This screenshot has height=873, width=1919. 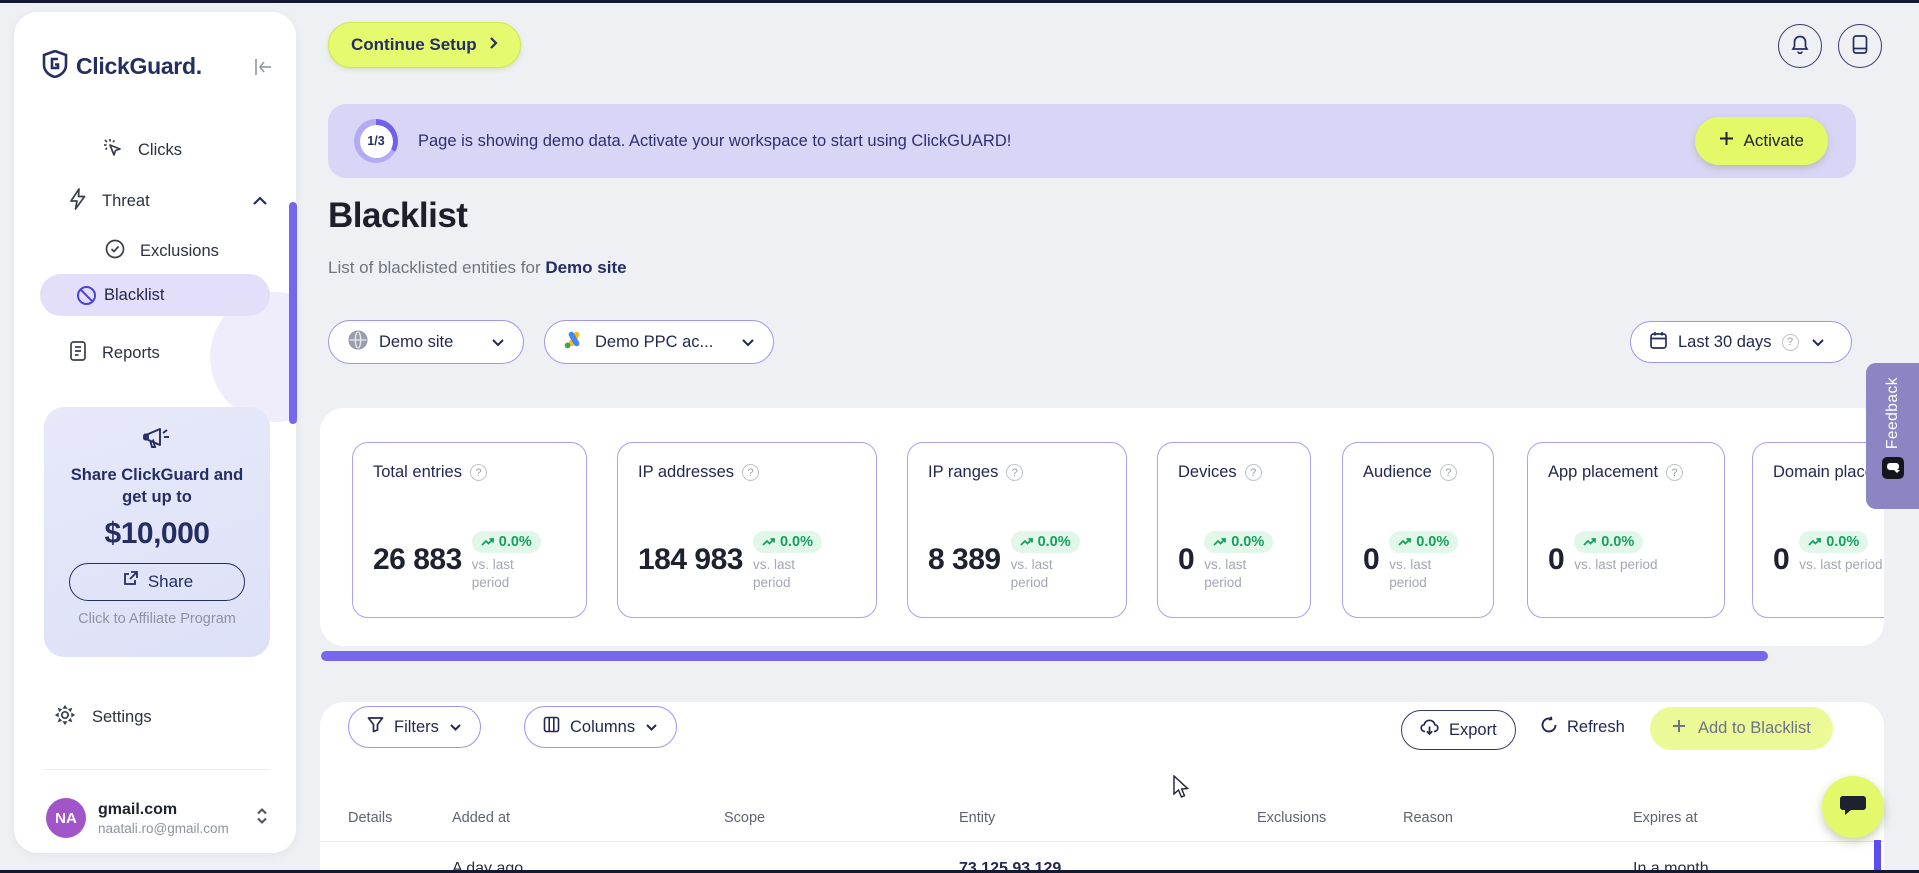 I want to click on date-range-selector: Last 30 days ?, so click(x=1741, y=342).